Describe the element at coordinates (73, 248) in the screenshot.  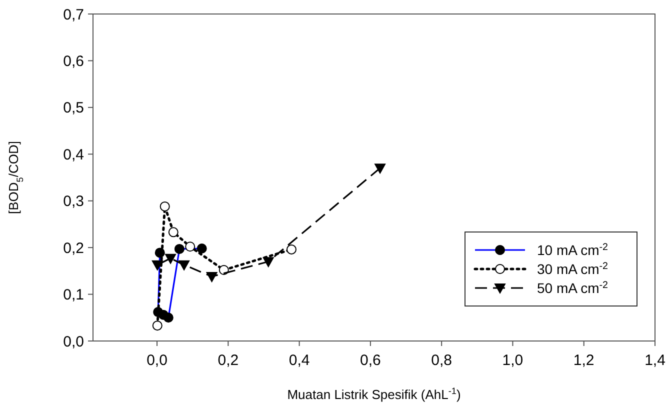
I see `y-tick-label: 0,2` at that location.